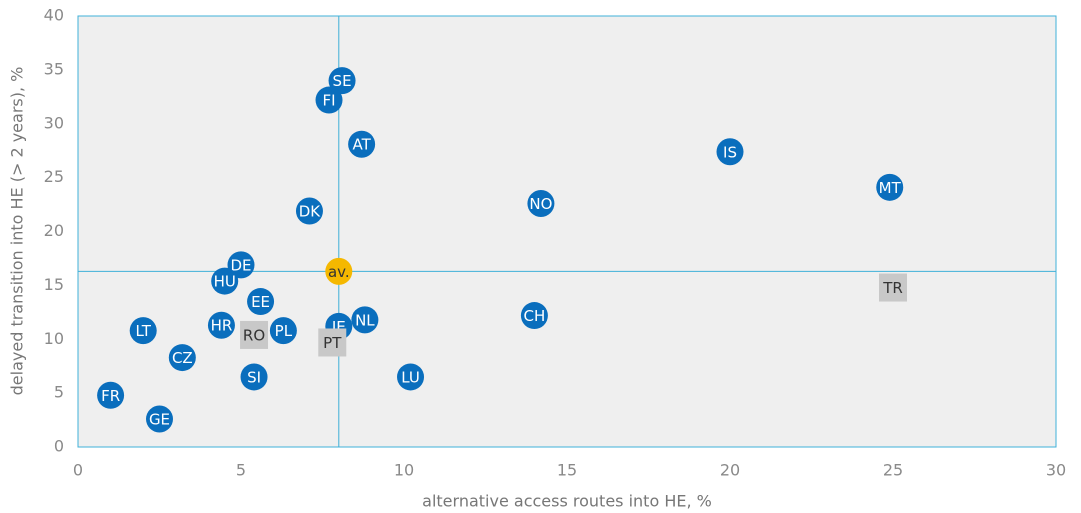 The image size is (1081, 513). What do you see at coordinates (54, 338) in the screenshot?
I see `y-tick-label: 10` at bounding box center [54, 338].